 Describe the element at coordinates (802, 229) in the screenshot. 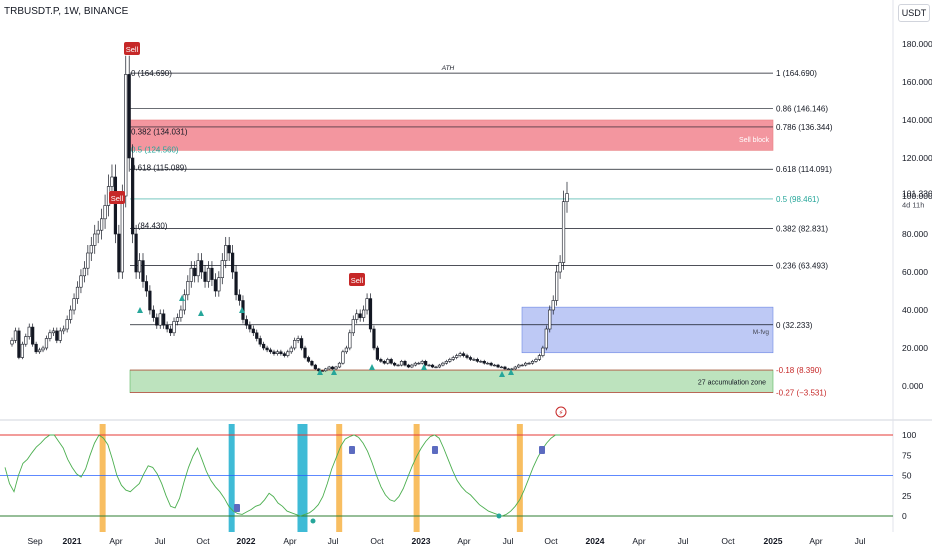

I see `fib-level-label: 0.382 (82.831)` at that location.